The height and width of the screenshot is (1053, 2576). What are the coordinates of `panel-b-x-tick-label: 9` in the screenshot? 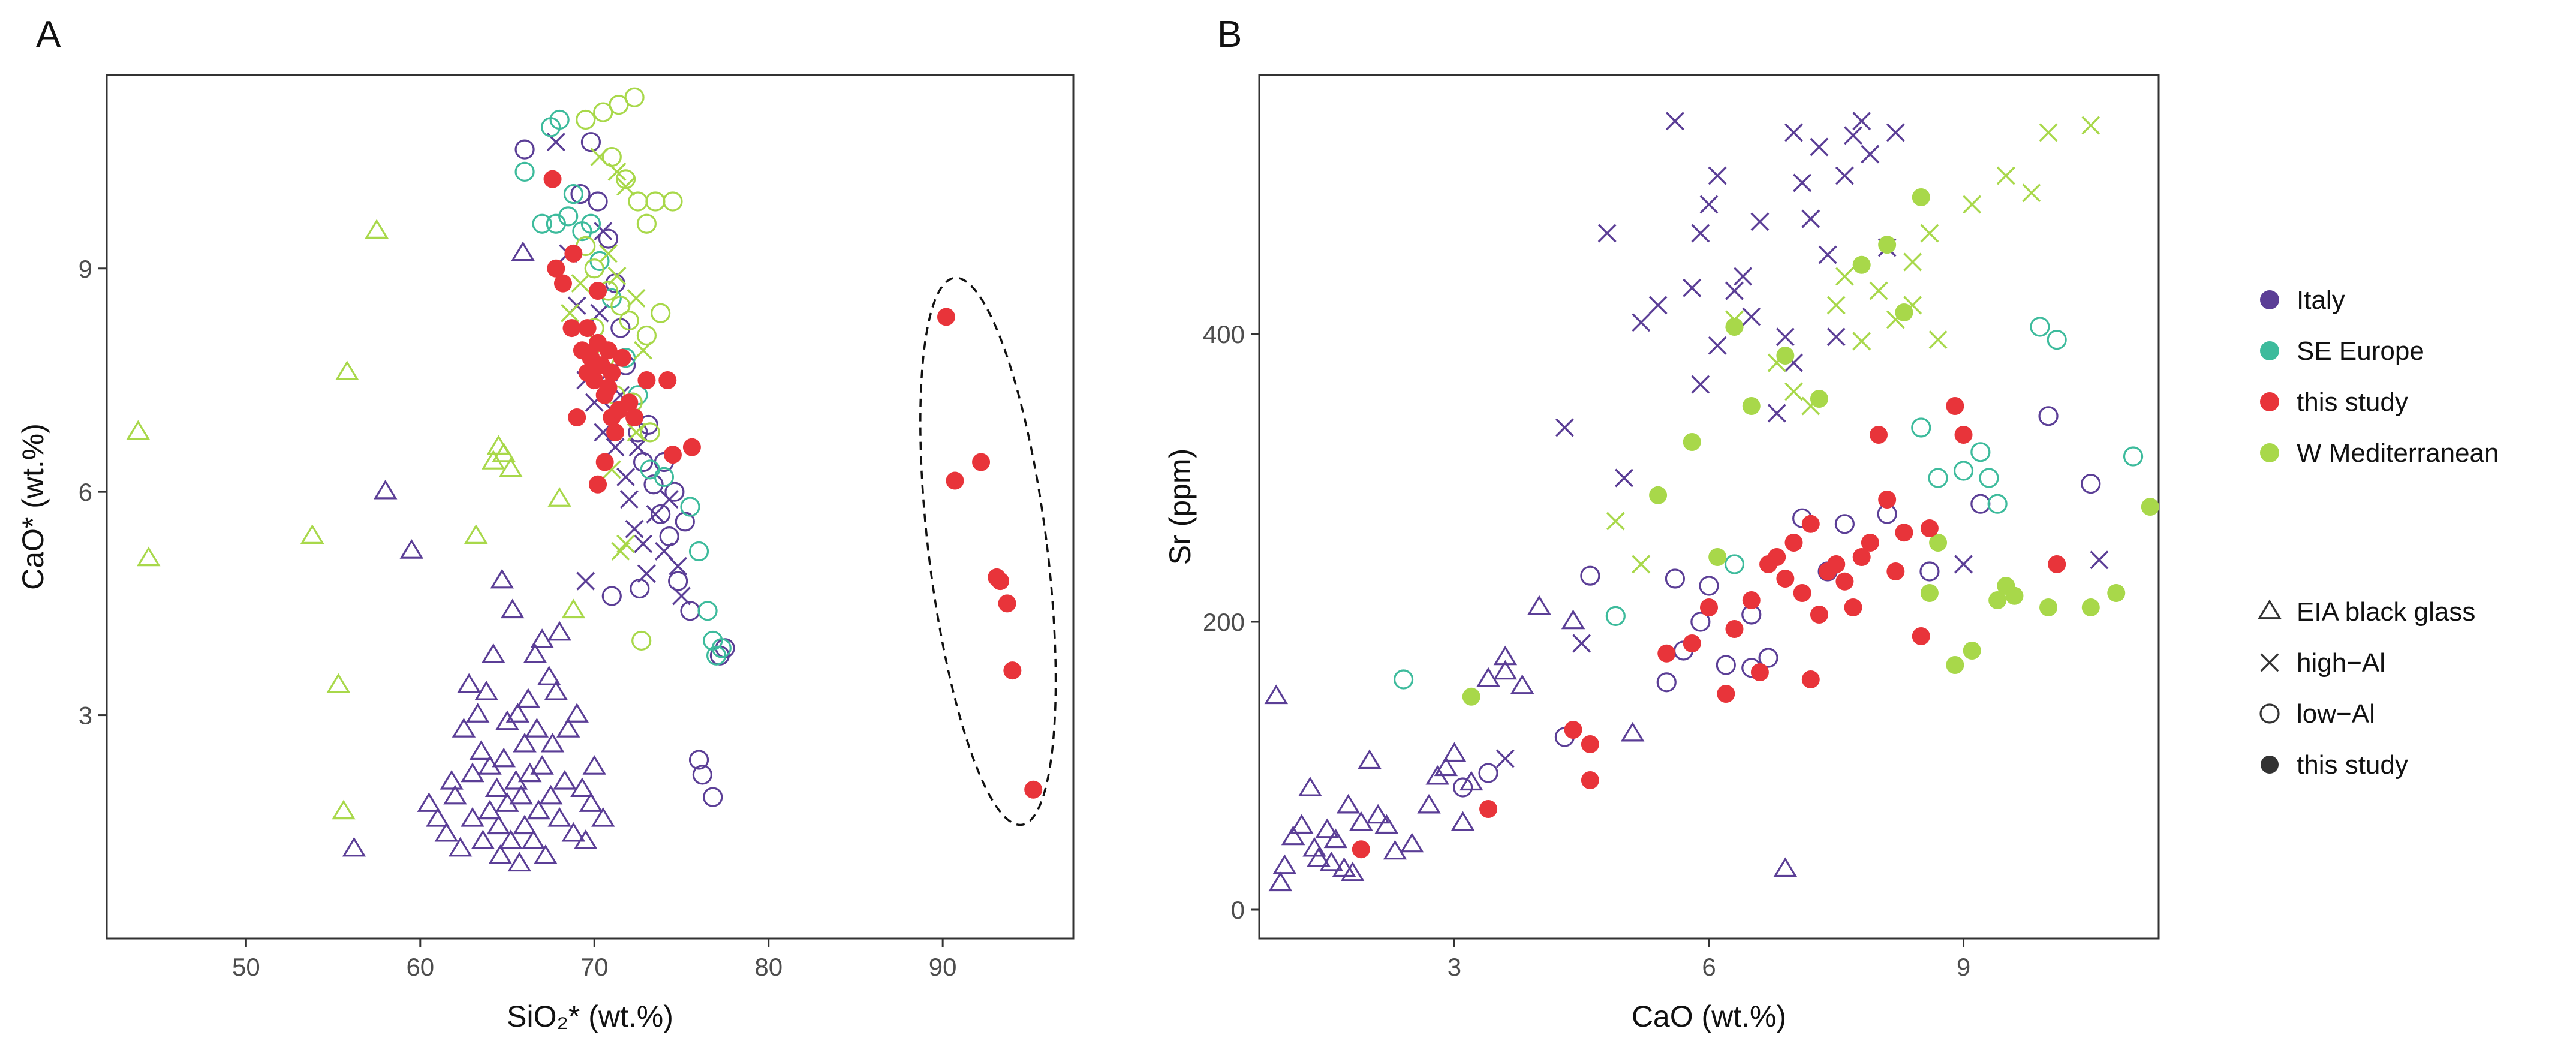 It's located at (1963, 967).